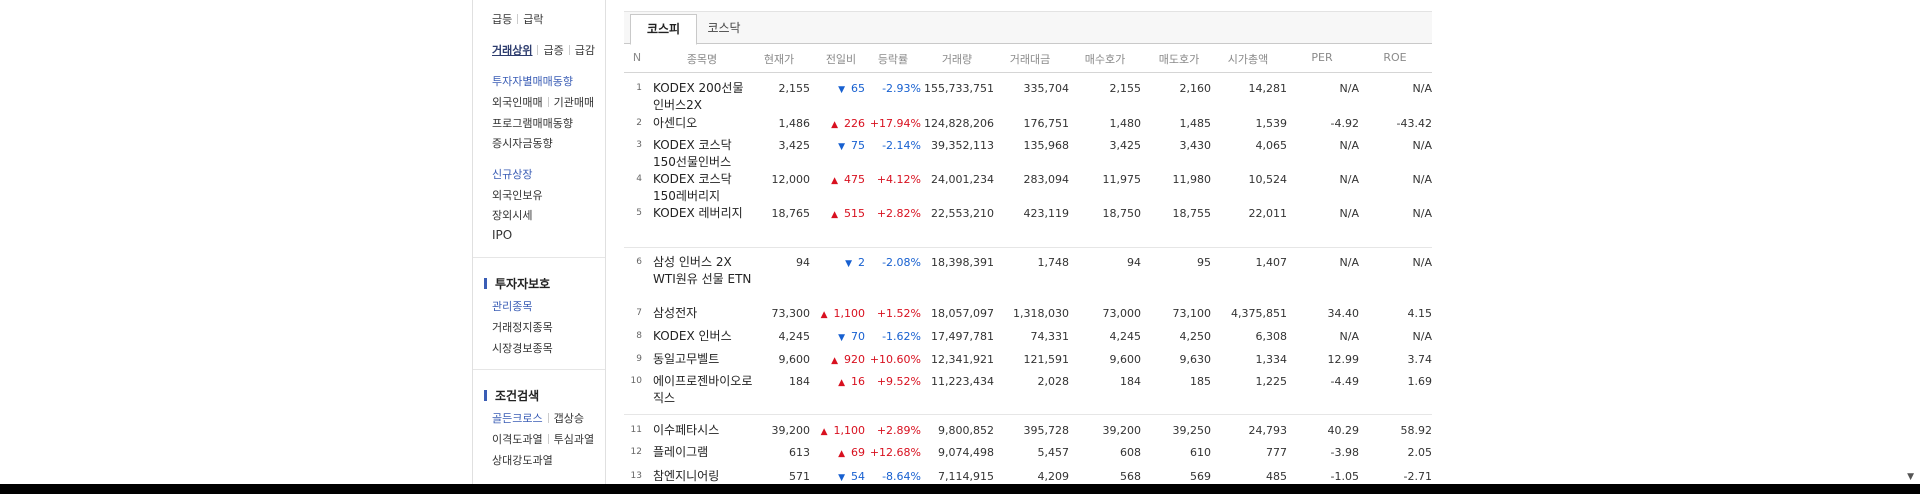  What do you see at coordinates (703, 389) in the screenshot?
I see `stock-name-link: 에이프로젠바이오로직스` at bounding box center [703, 389].